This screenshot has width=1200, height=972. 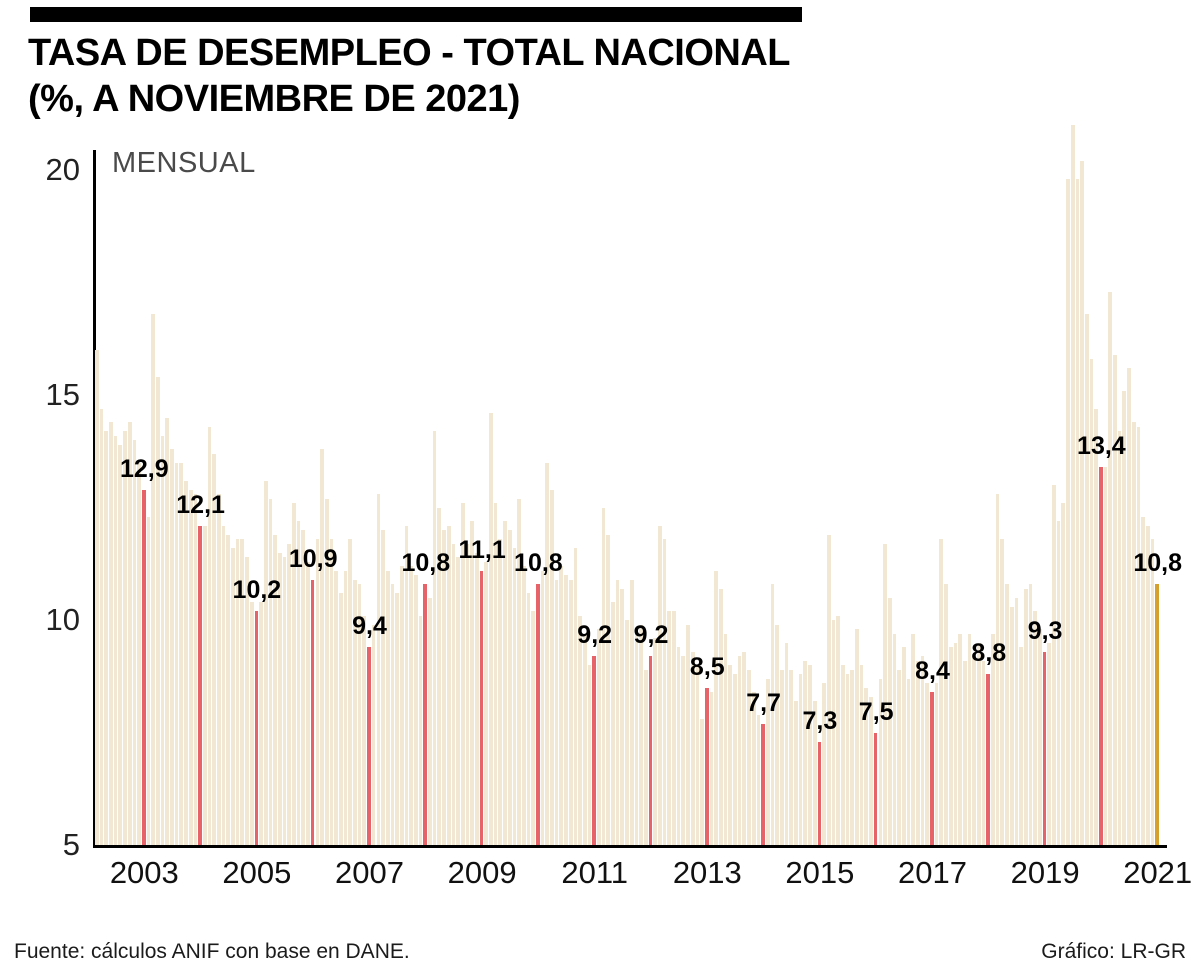 What do you see at coordinates (62, 394) in the screenshot?
I see `y-axis-tick-label: 15` at bounding box center [62, 394].